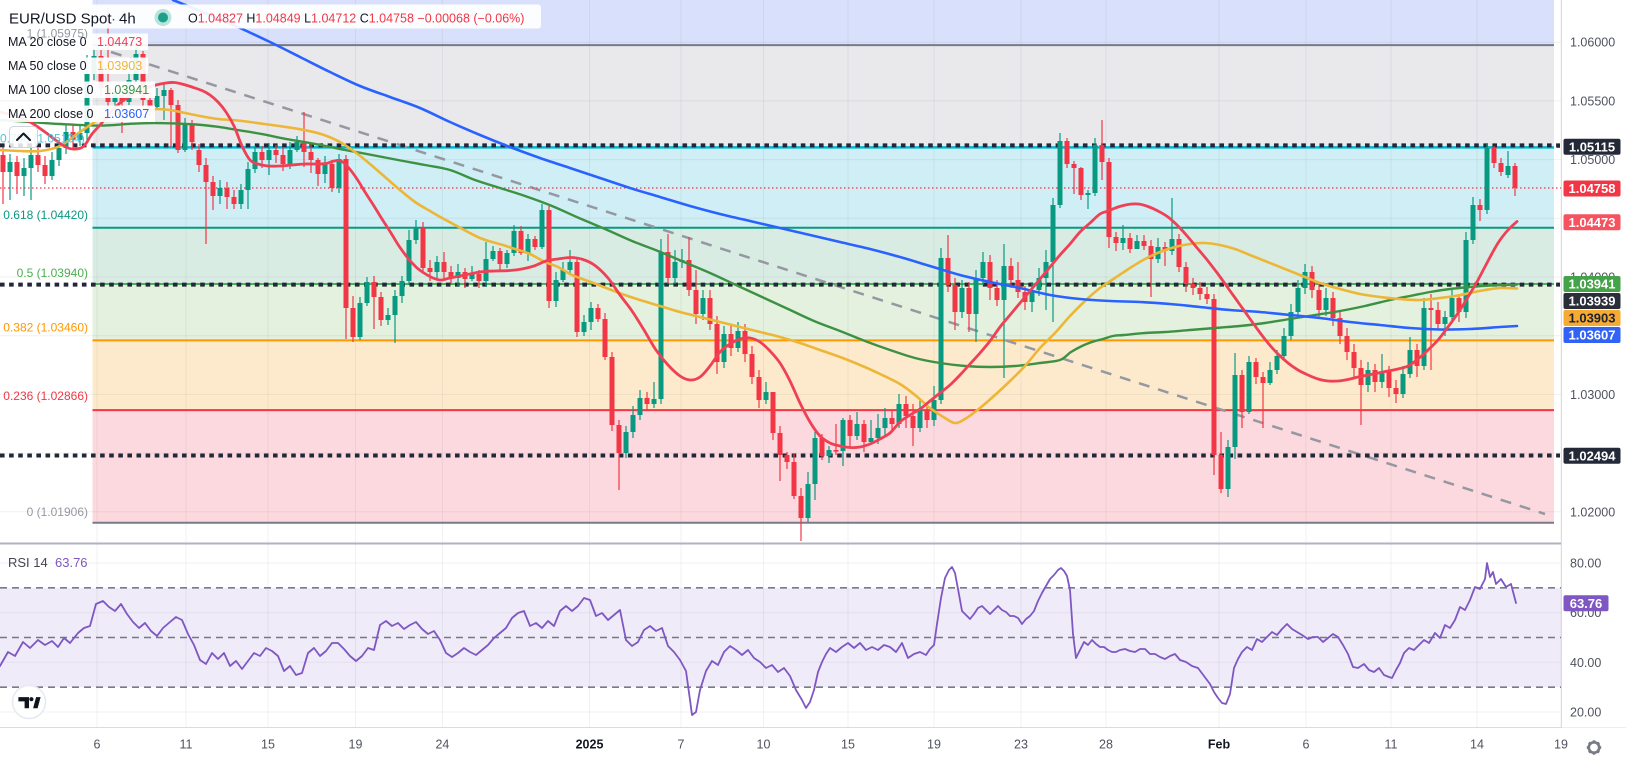 The width and height of the screenshot is (1626, 757). I want to click on svg-text: MA 20 close 0, so click(47, 42).